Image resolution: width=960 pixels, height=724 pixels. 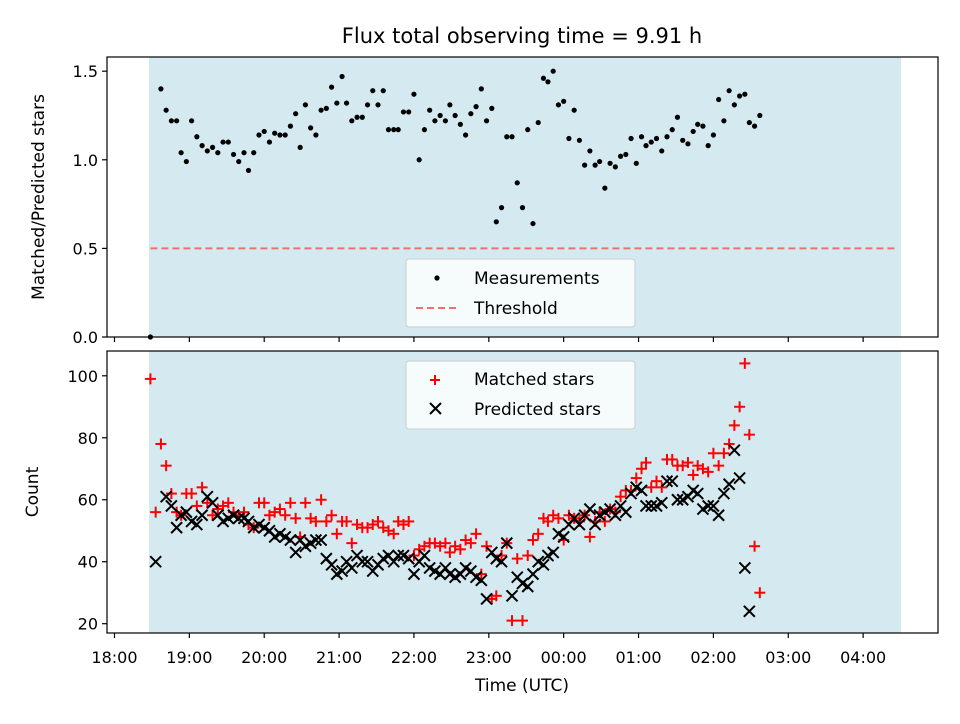 I want to click on x-tick-label: 20:00, so click(x=264, y=657).